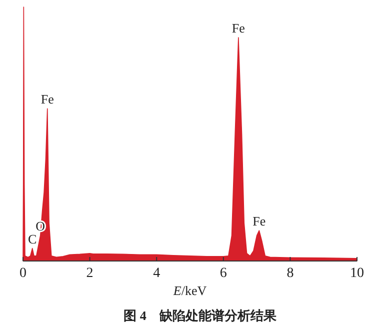 This screenshot has width=385, height=329. I want to click on x-tick-label: 2, so click(90, 273).